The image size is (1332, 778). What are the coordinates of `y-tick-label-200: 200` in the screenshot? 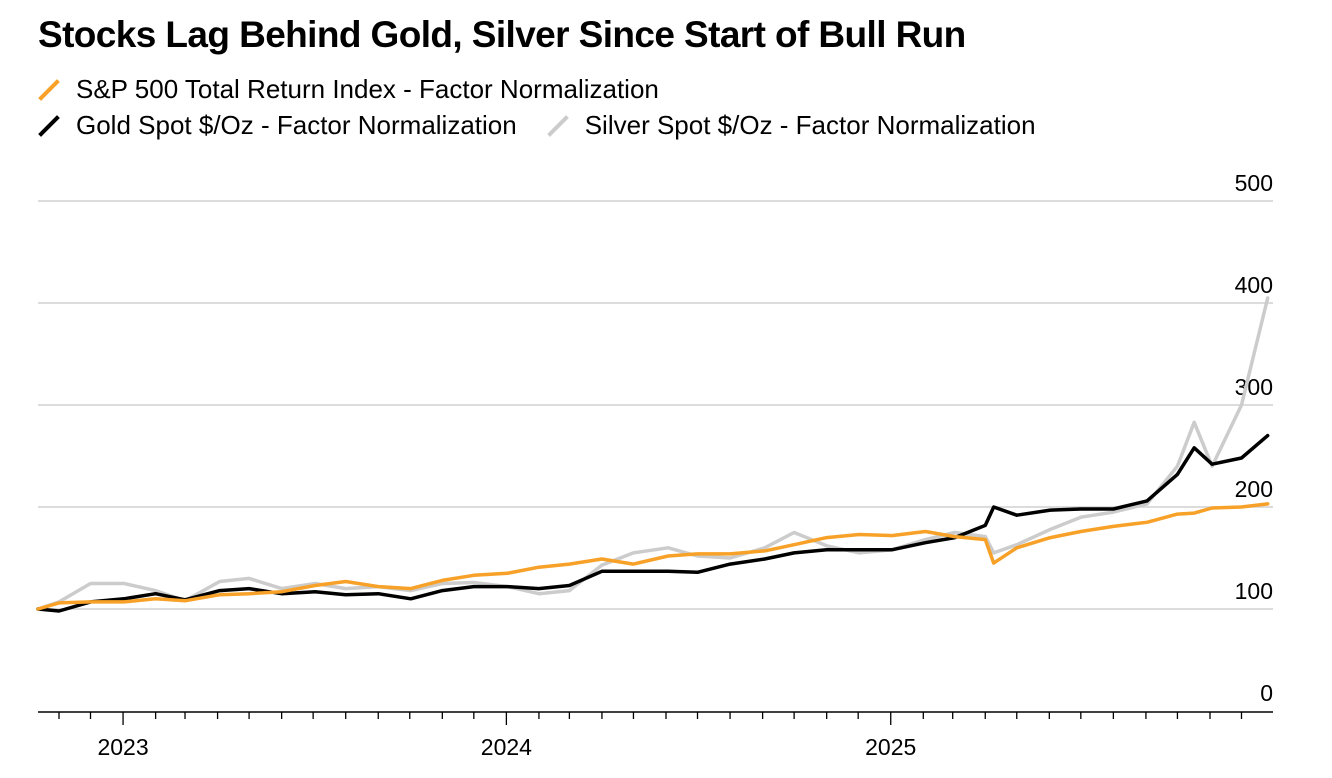 It's located at (1254, 489).